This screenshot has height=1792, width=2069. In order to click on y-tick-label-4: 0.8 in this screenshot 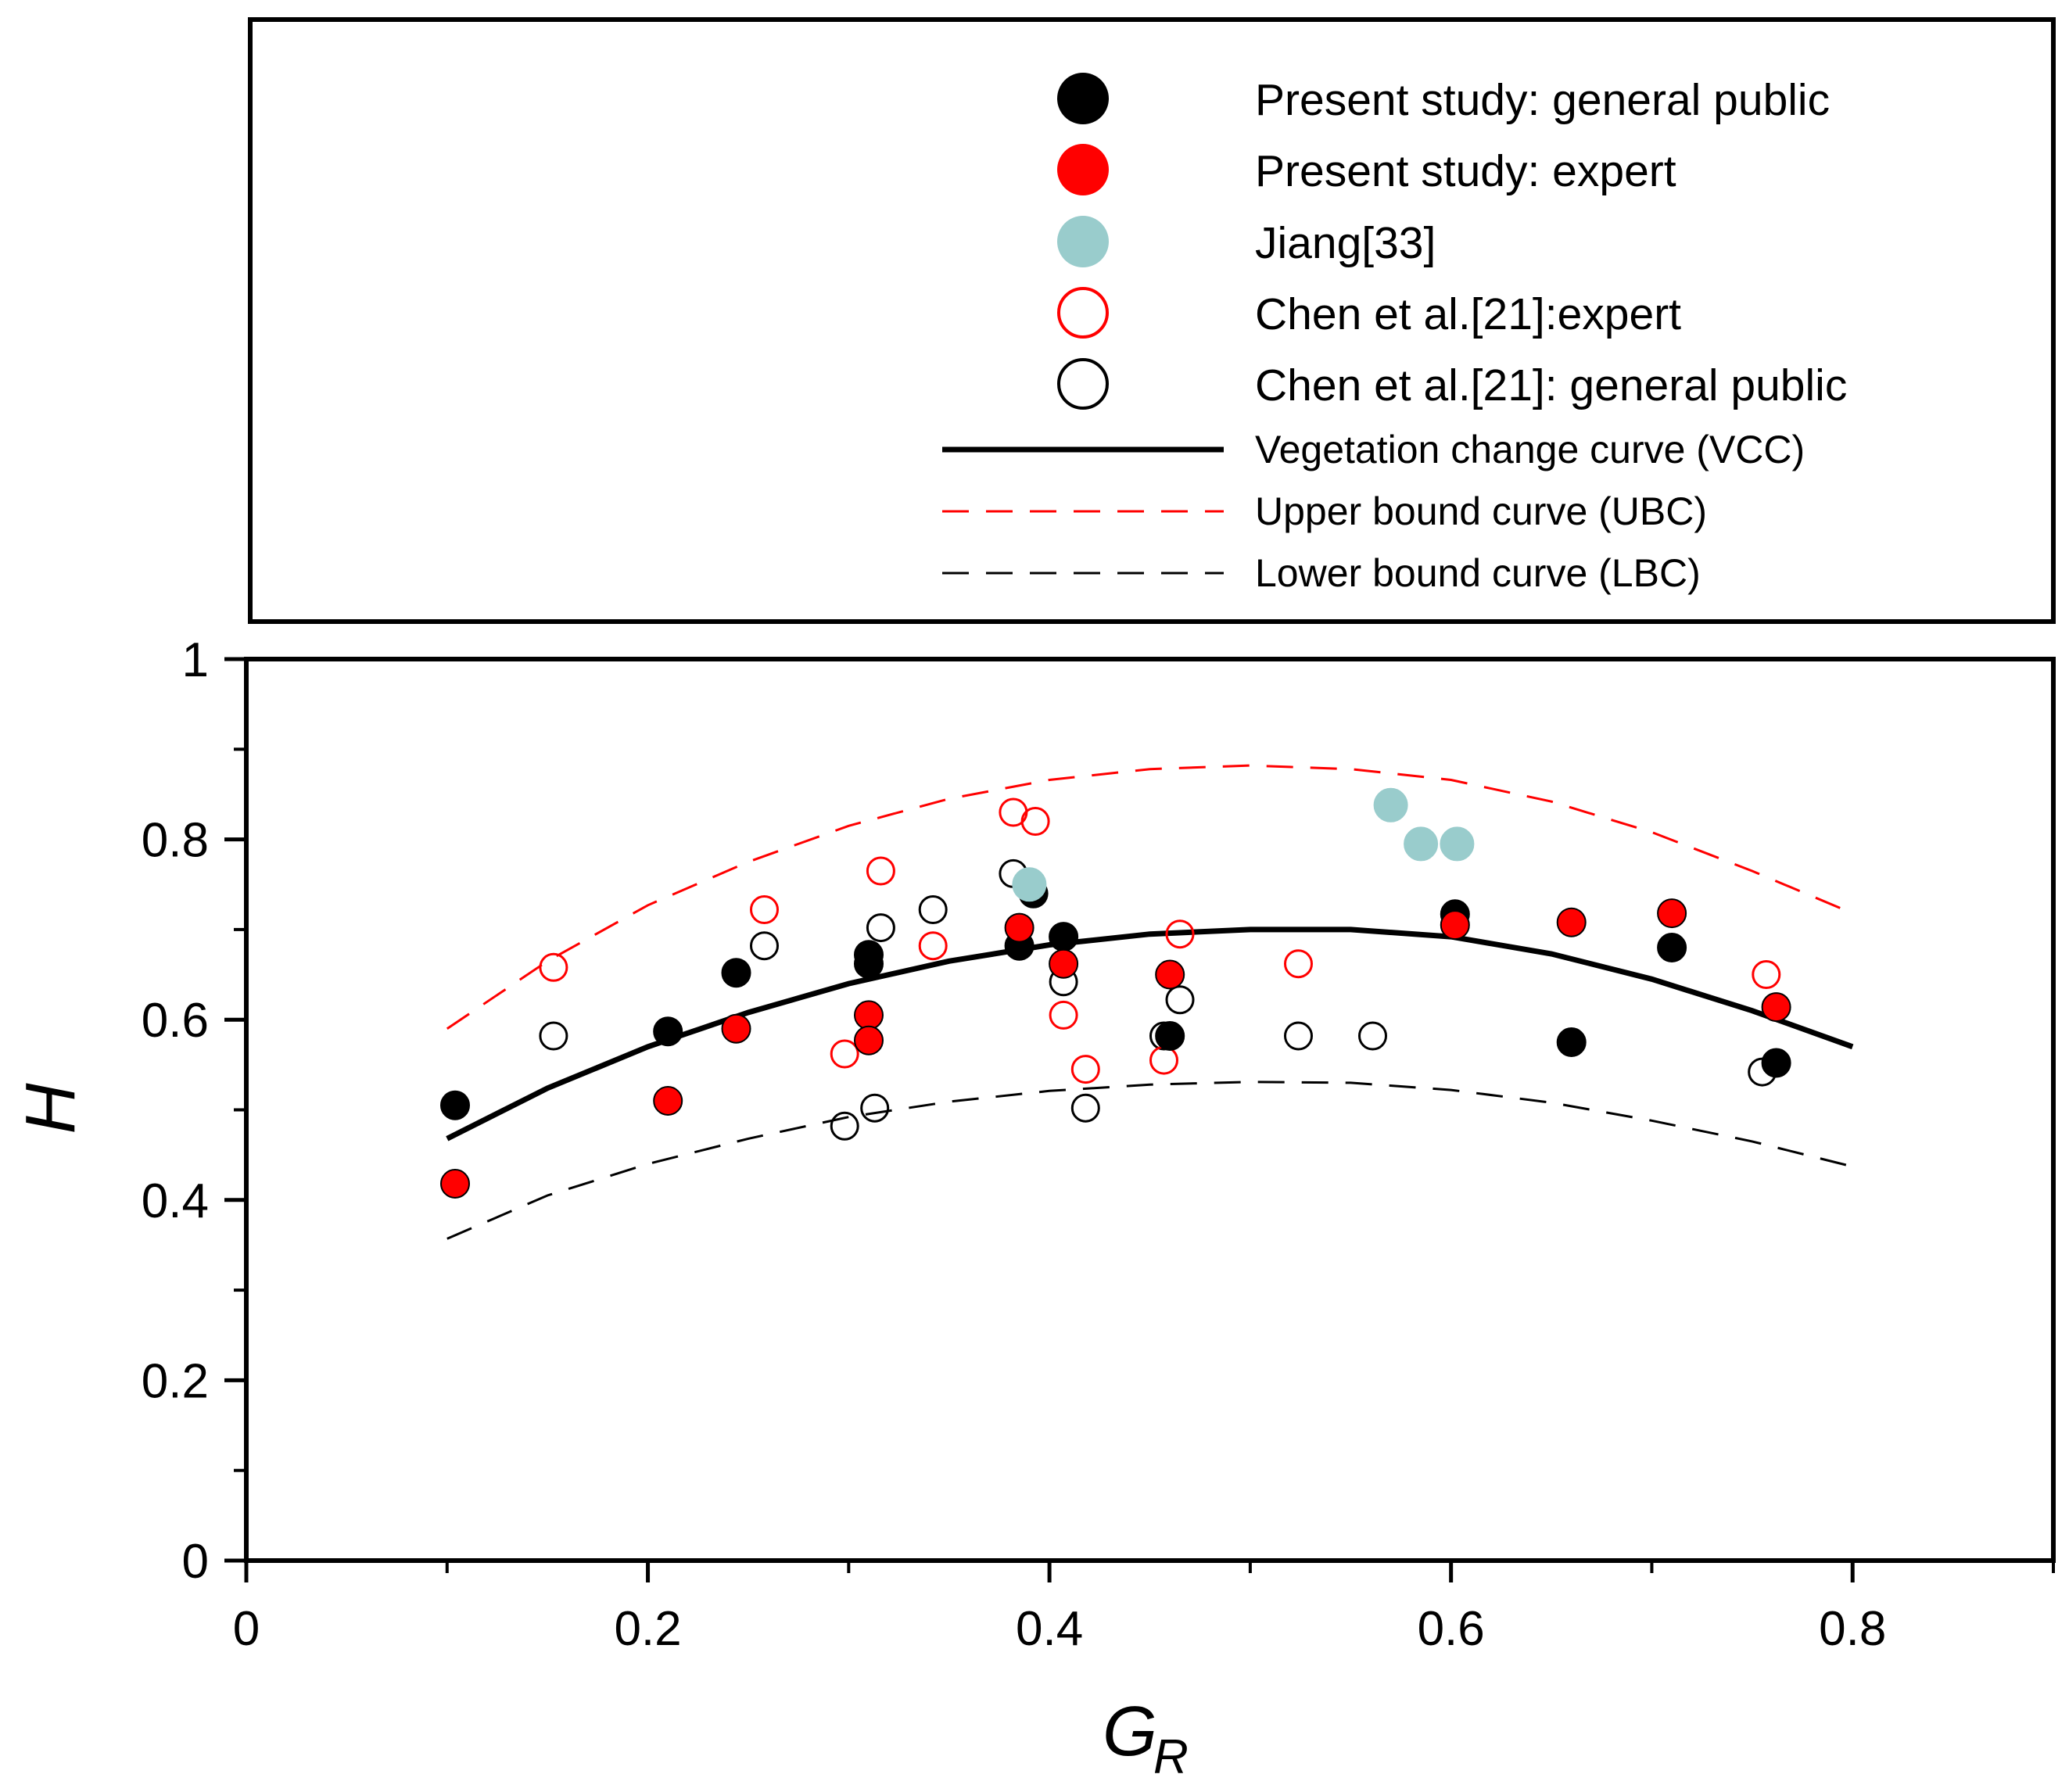, I will do `click(175, 841)`.